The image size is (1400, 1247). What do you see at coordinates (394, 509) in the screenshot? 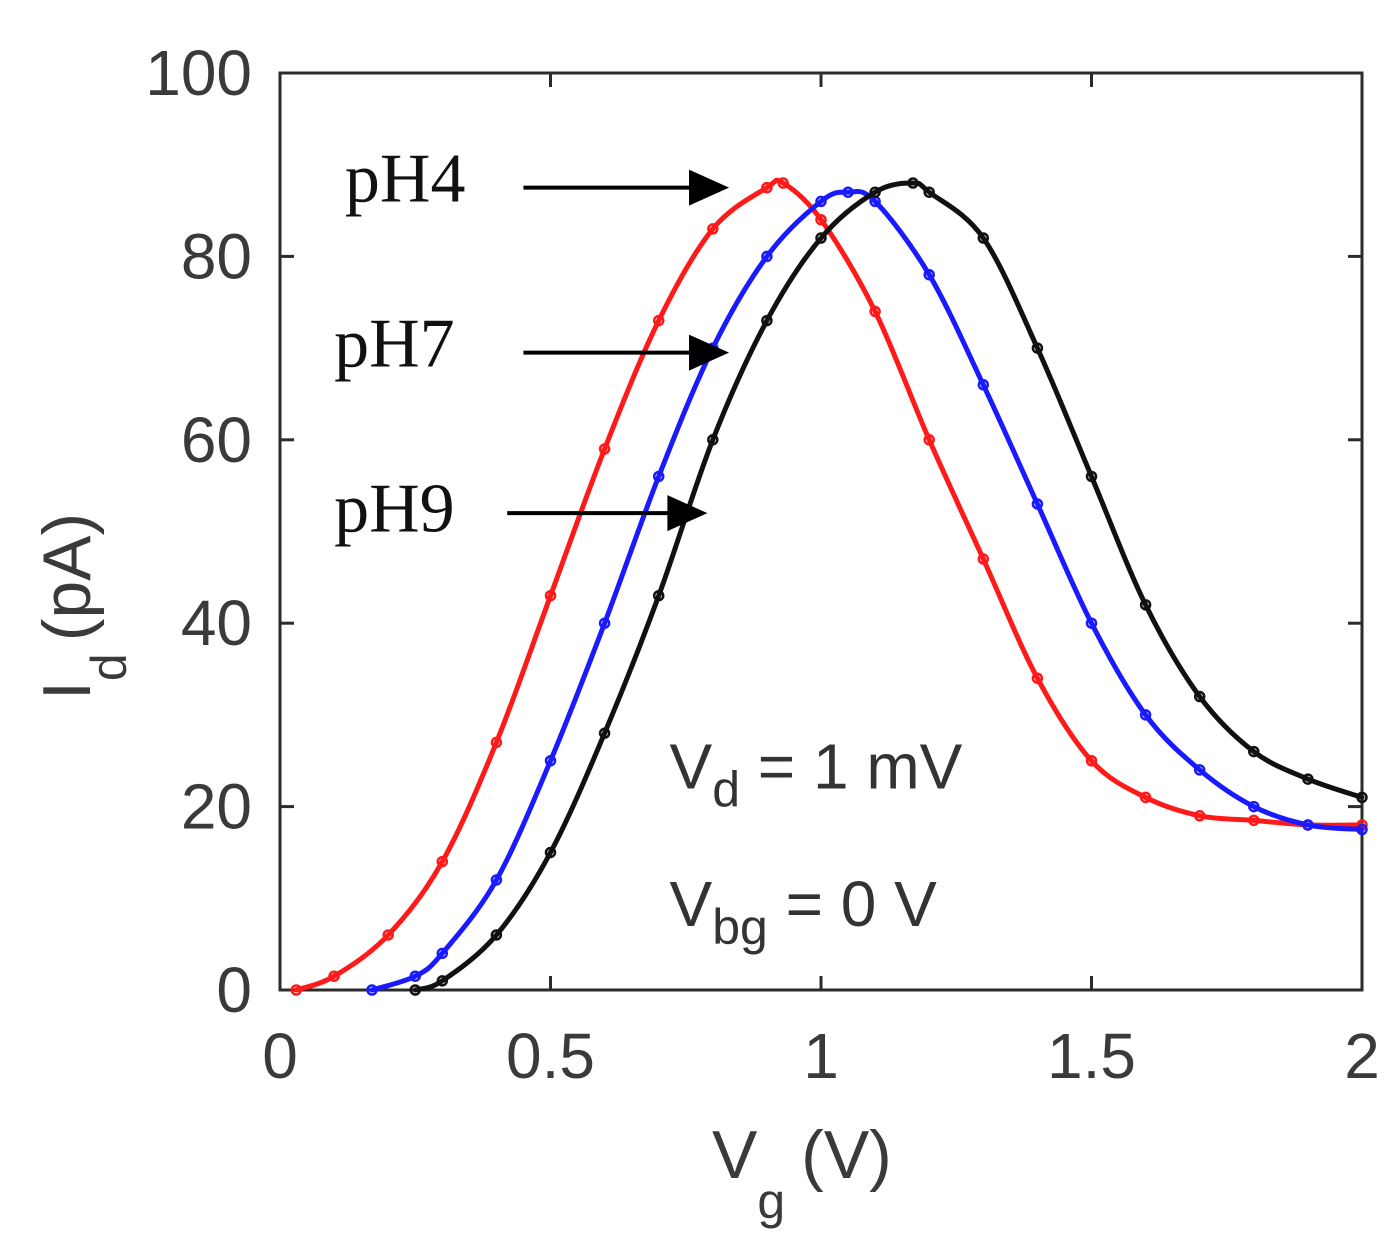
I see `series-label-ph9: pH9` at bounding box center [394, 509].